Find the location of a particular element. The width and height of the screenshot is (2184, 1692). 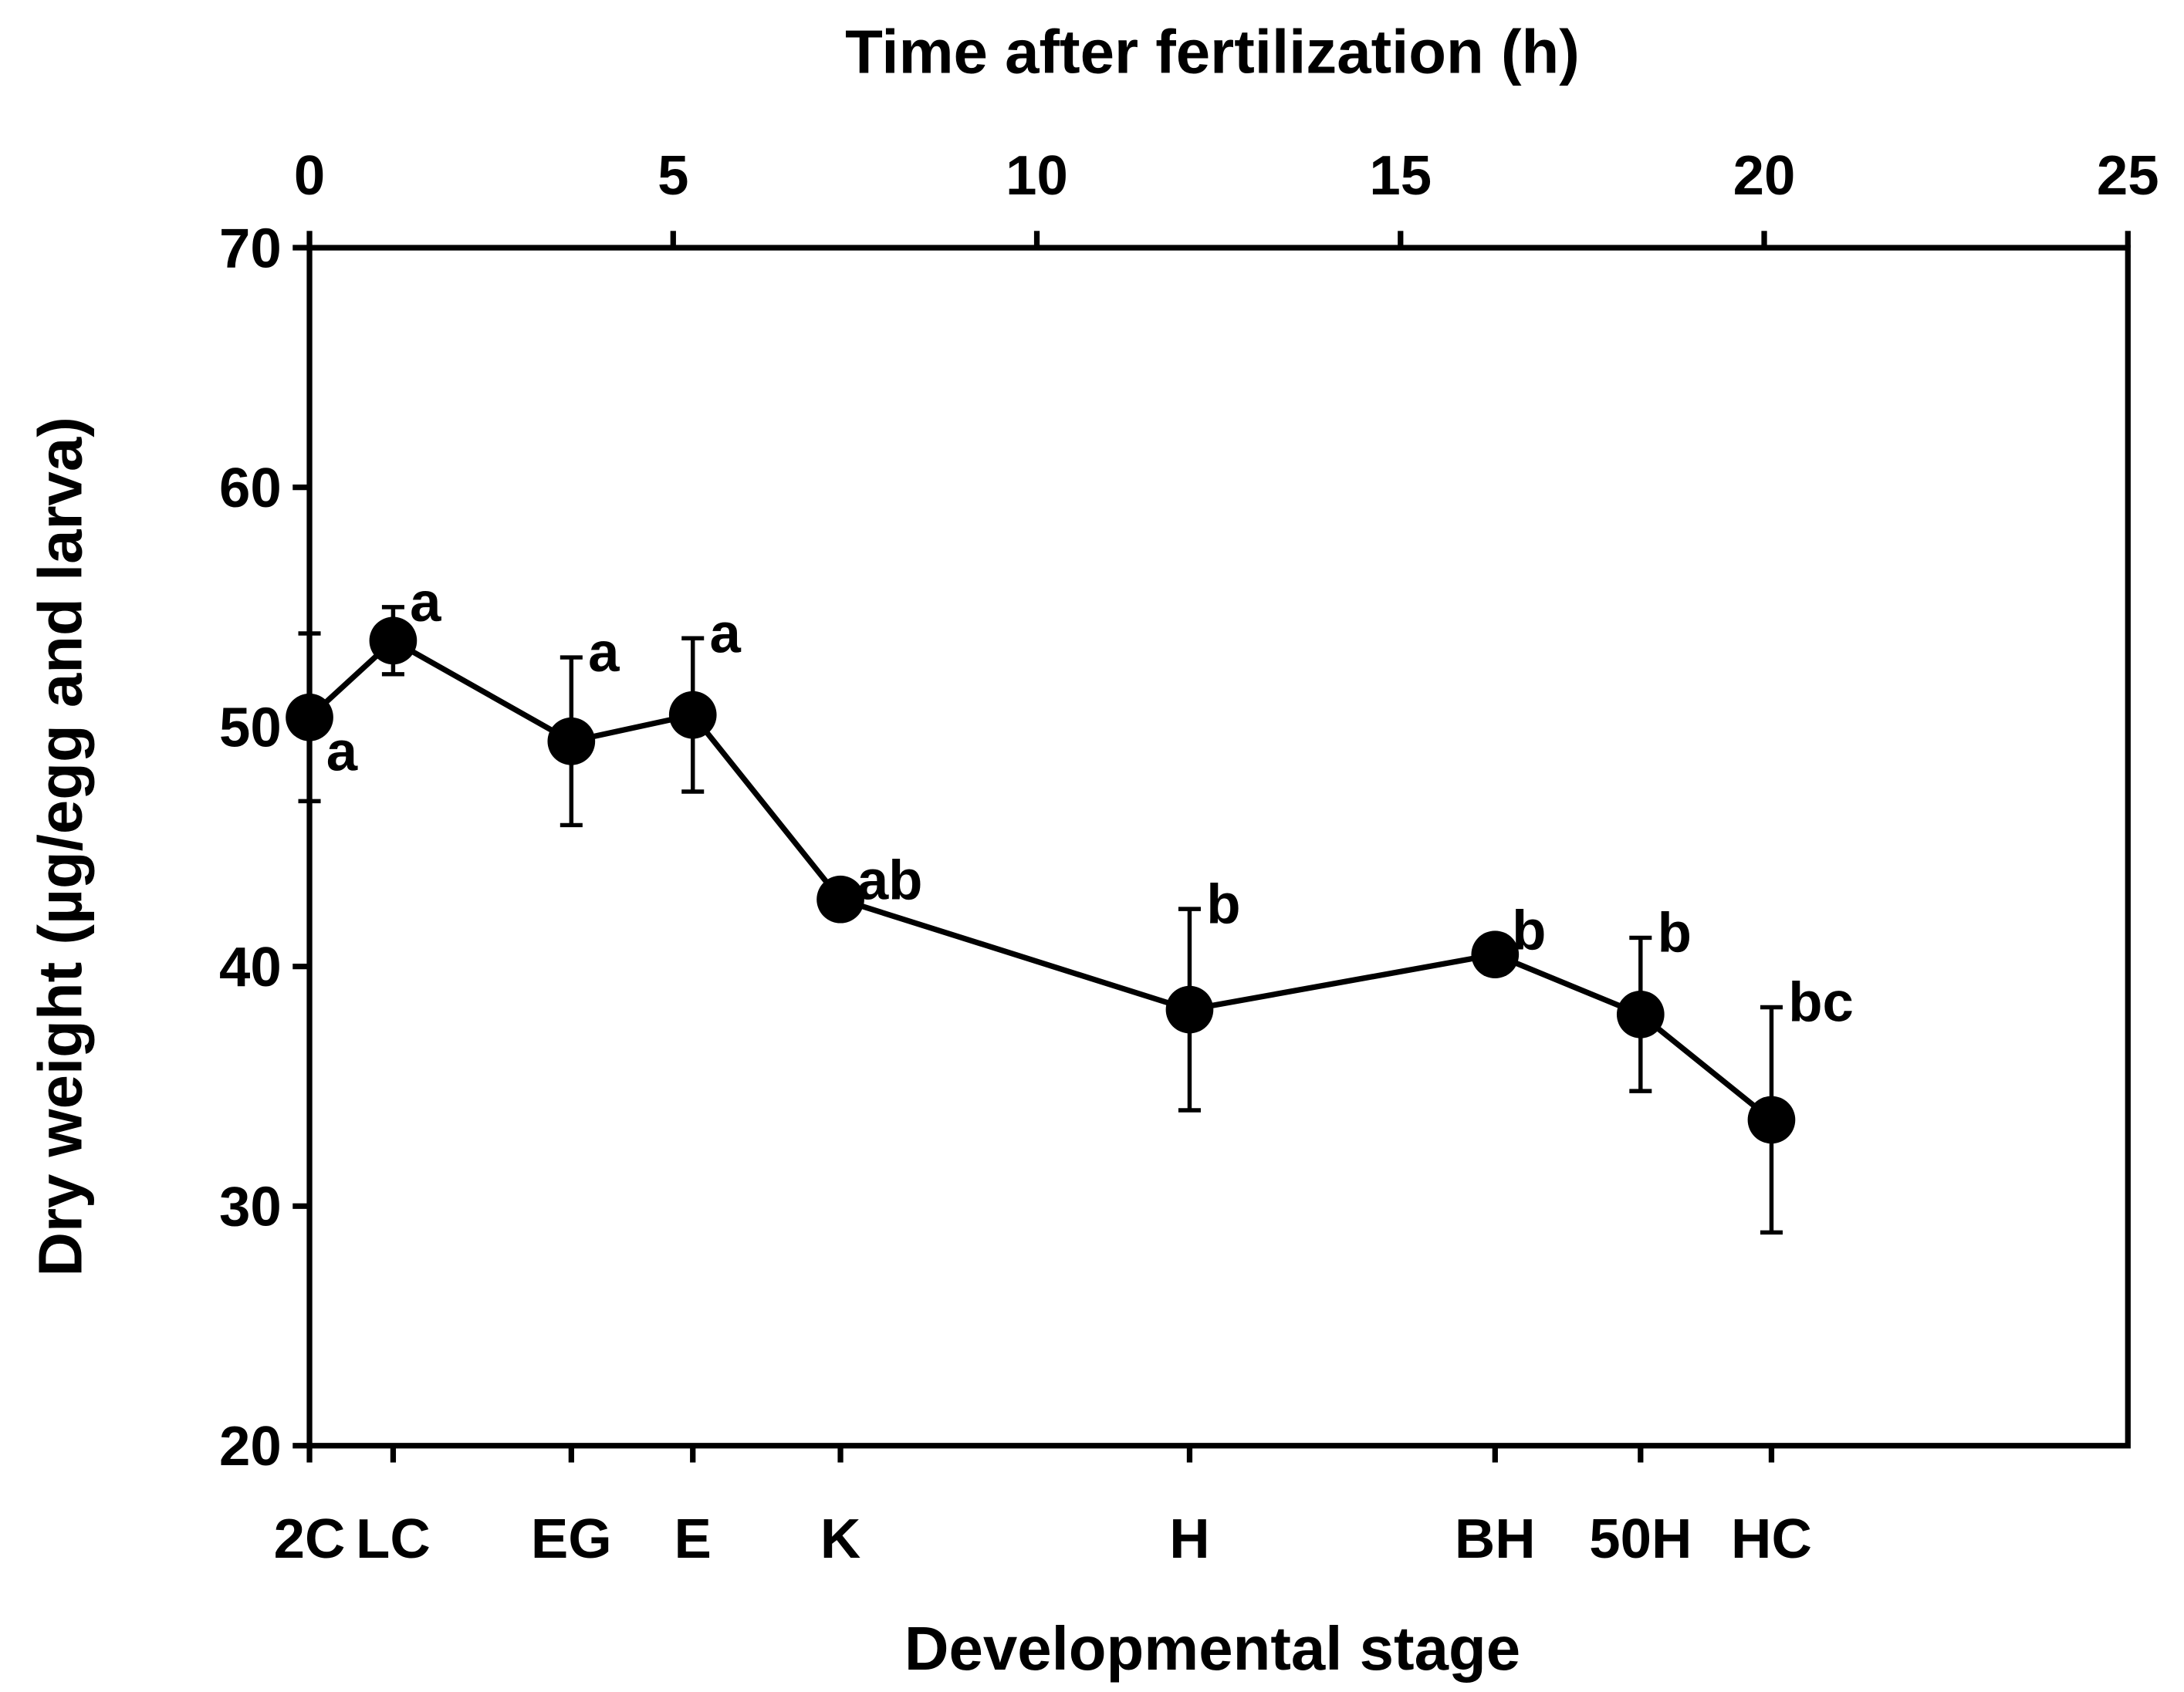

top-x-tick-label: 25 is located at coordinates (2128, 175).